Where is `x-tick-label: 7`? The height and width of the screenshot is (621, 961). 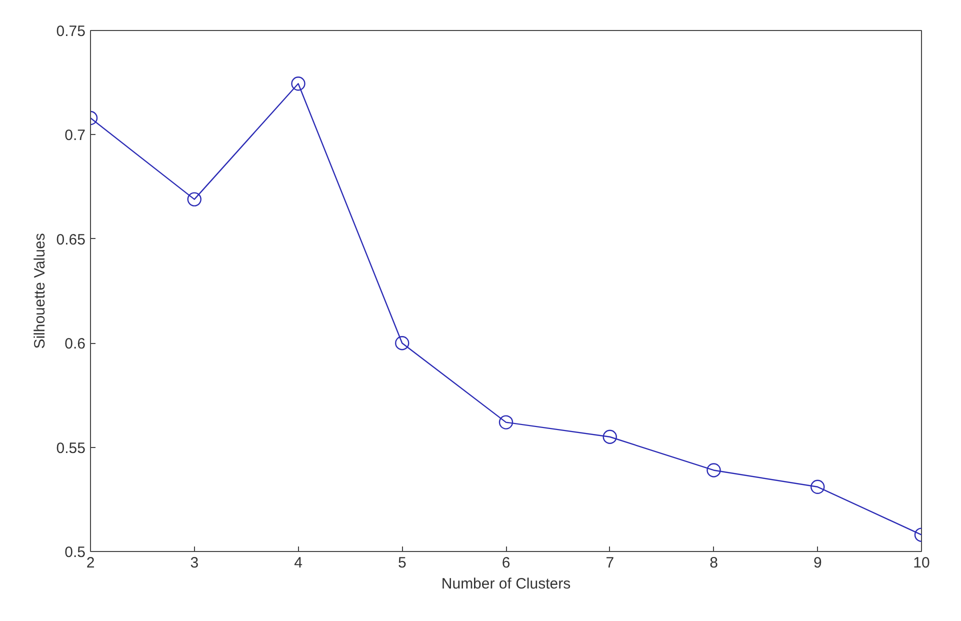 x-tick-label: 7 is located at coordinates (610, 563).